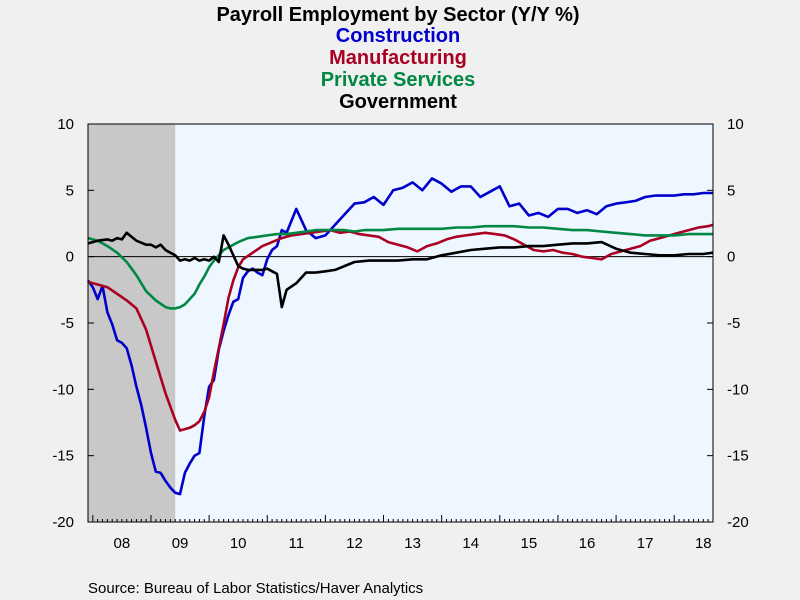 The width and height of the screenshot is (800, 600). What do you see at coordinates (63, 389) in the screenshot?
I see `y-tick-label-left: -10` at bounding box center [63, 389].